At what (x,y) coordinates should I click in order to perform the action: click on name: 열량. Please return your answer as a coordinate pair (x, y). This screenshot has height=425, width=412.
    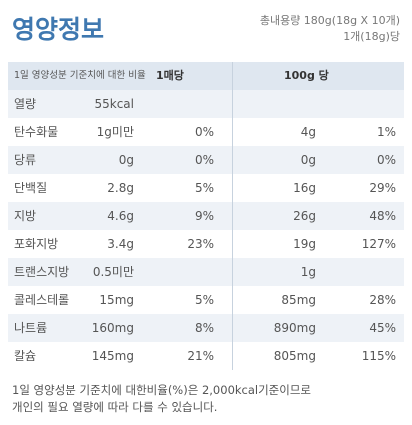
    Looking at the image, I should click on (25, 104).